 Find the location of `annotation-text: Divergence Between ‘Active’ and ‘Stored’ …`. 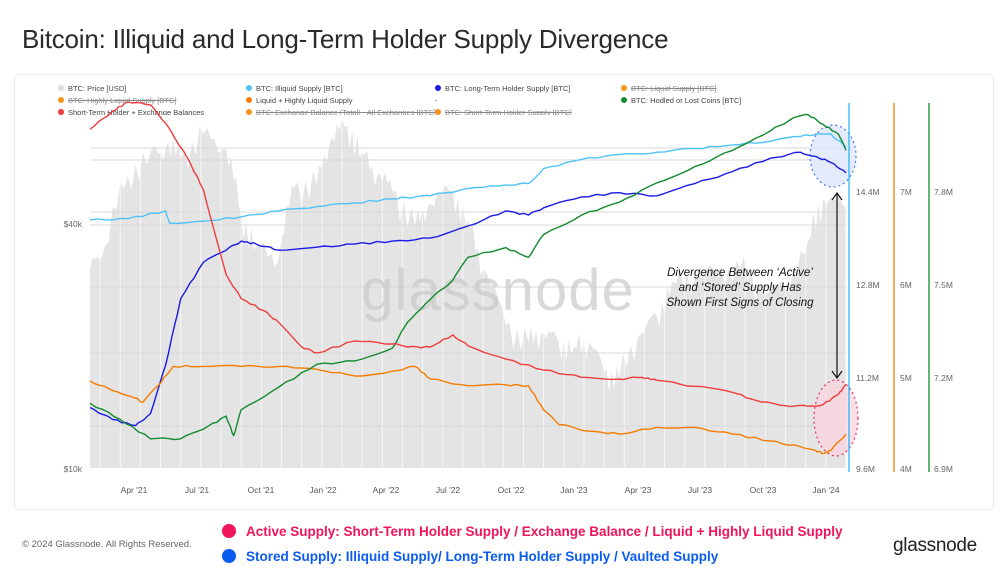

annotation-text: Divergence Between ‘Active’ and ‘Stored’ … is located at coordinates (740, 288).